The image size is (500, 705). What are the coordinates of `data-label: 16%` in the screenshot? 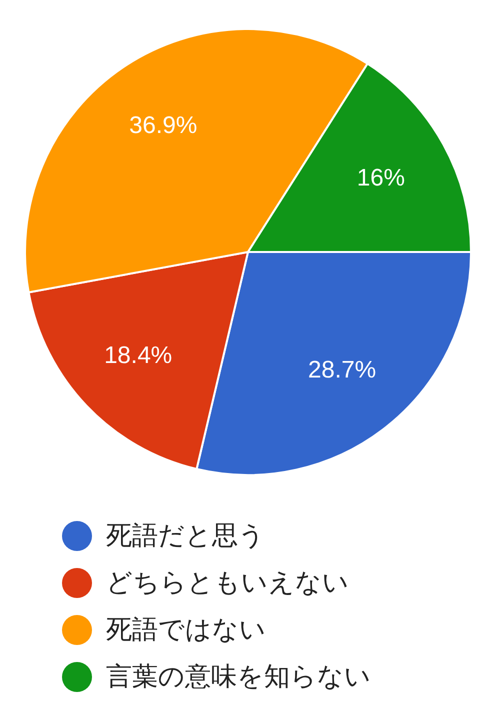 It's located at (380, 178).